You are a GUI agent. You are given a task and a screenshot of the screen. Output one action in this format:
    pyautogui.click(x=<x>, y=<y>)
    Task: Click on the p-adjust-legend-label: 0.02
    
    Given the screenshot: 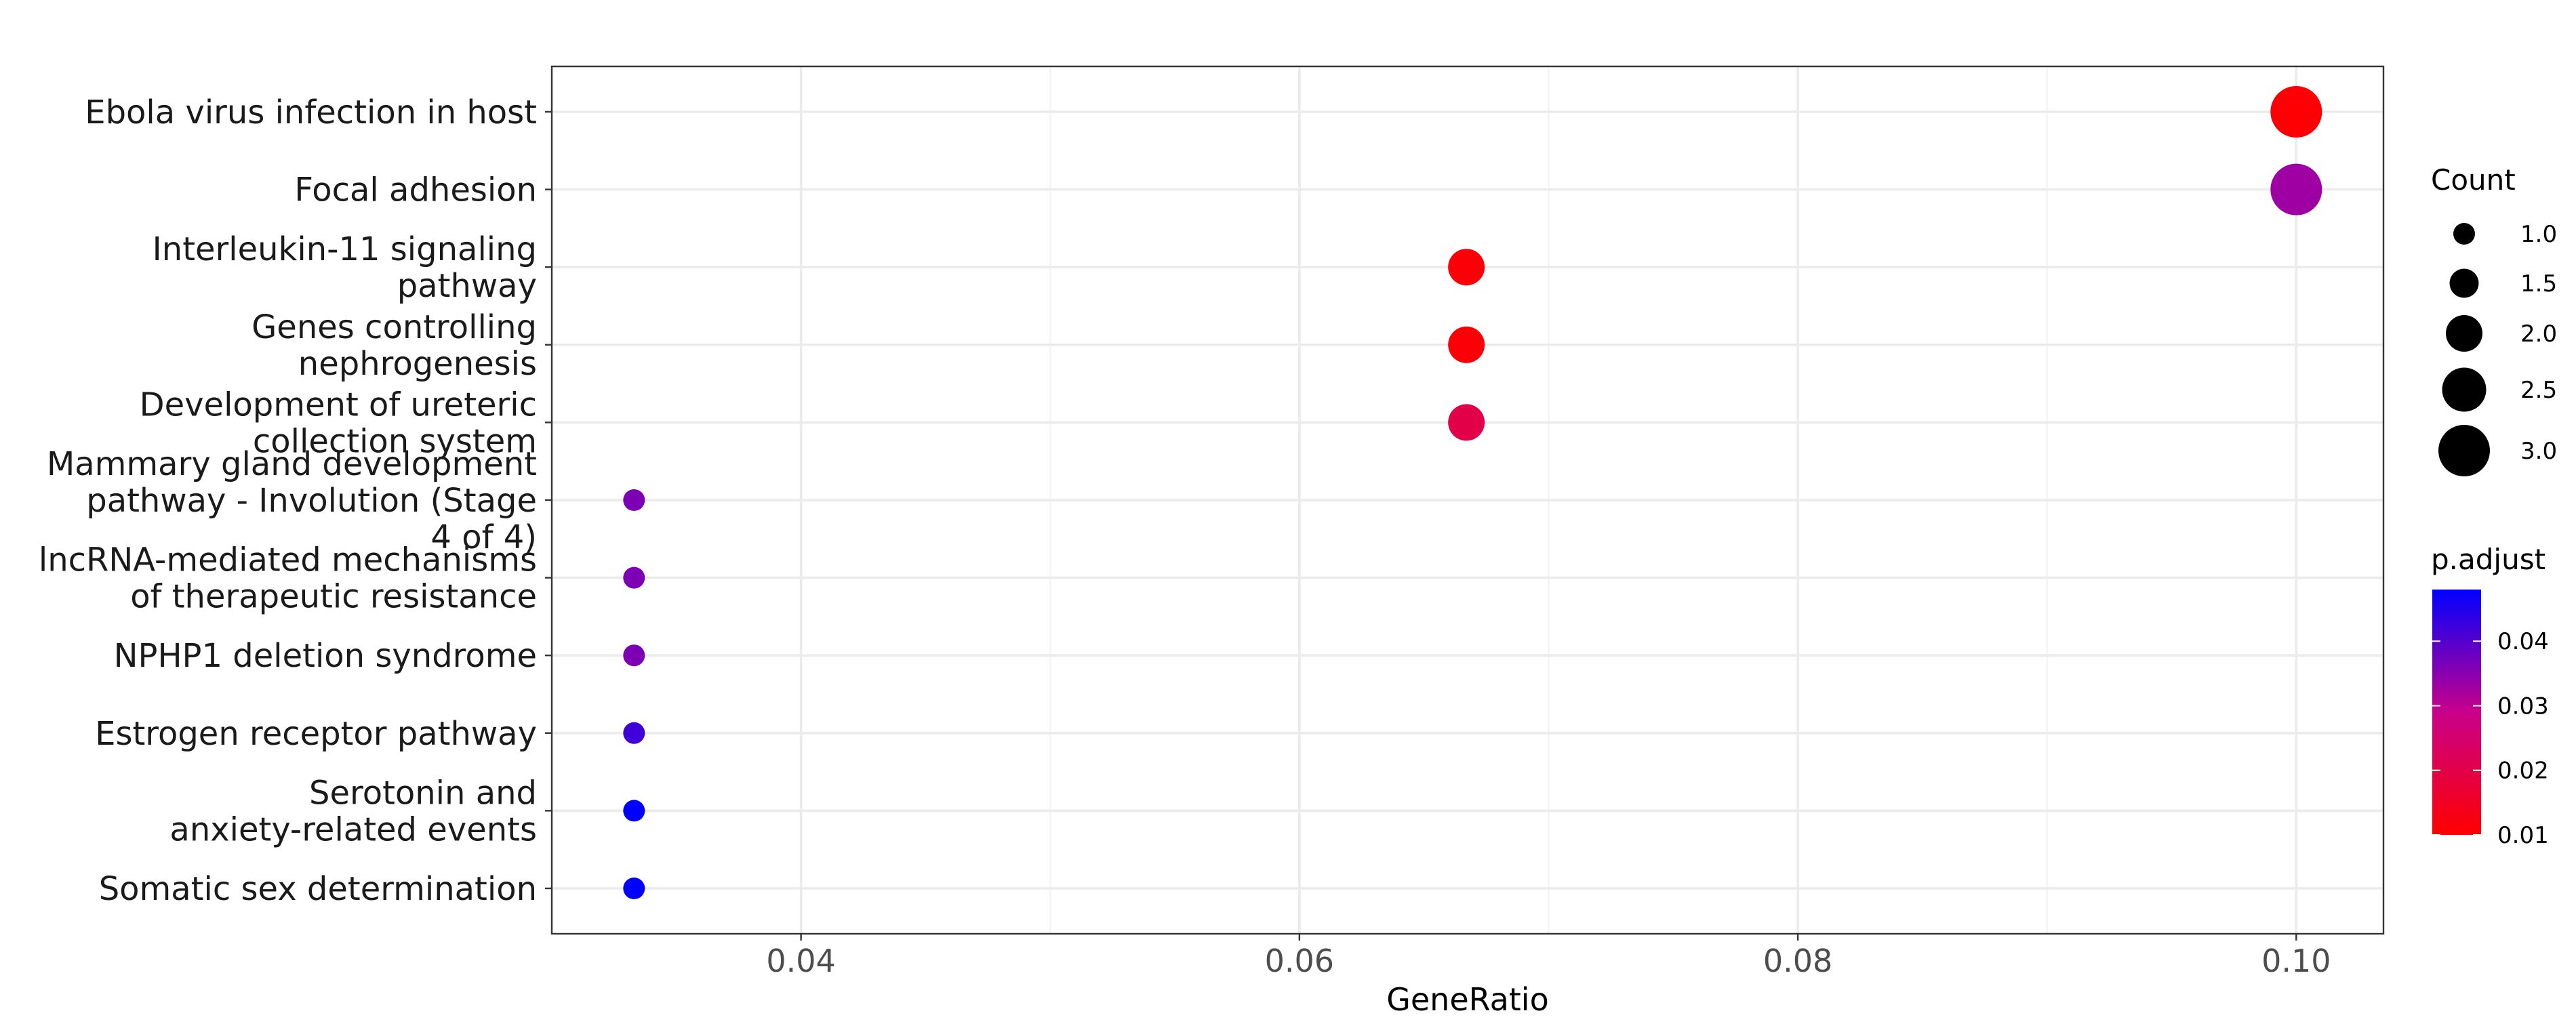 What is the action you would take?
    pyautogui.click(x=2523, y=772)
    